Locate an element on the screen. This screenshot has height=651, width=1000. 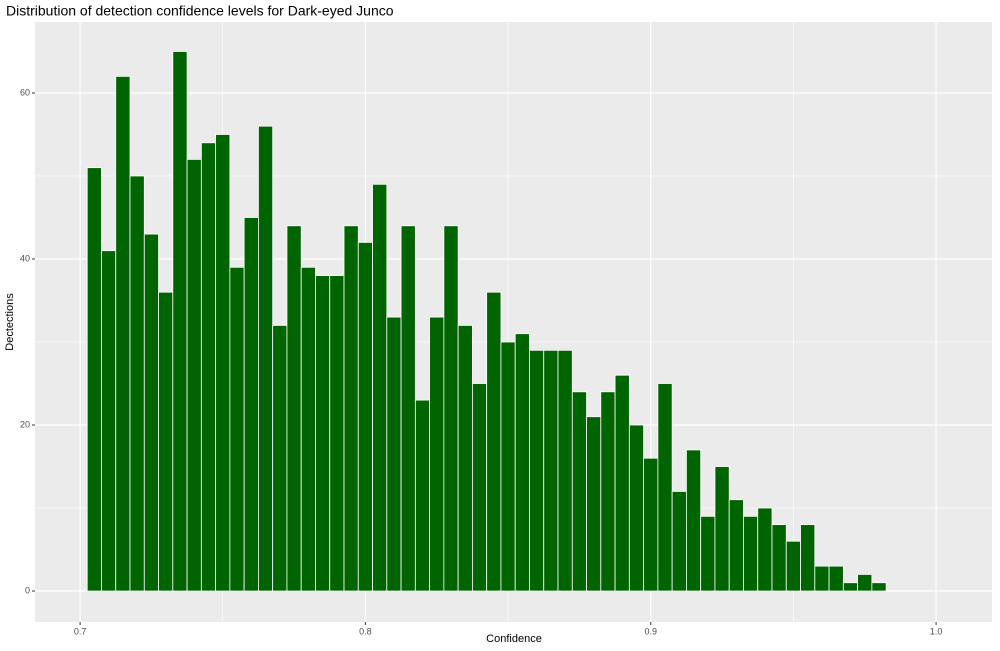
x-tick-label: 0.8 is located at coordinates (365, 631).